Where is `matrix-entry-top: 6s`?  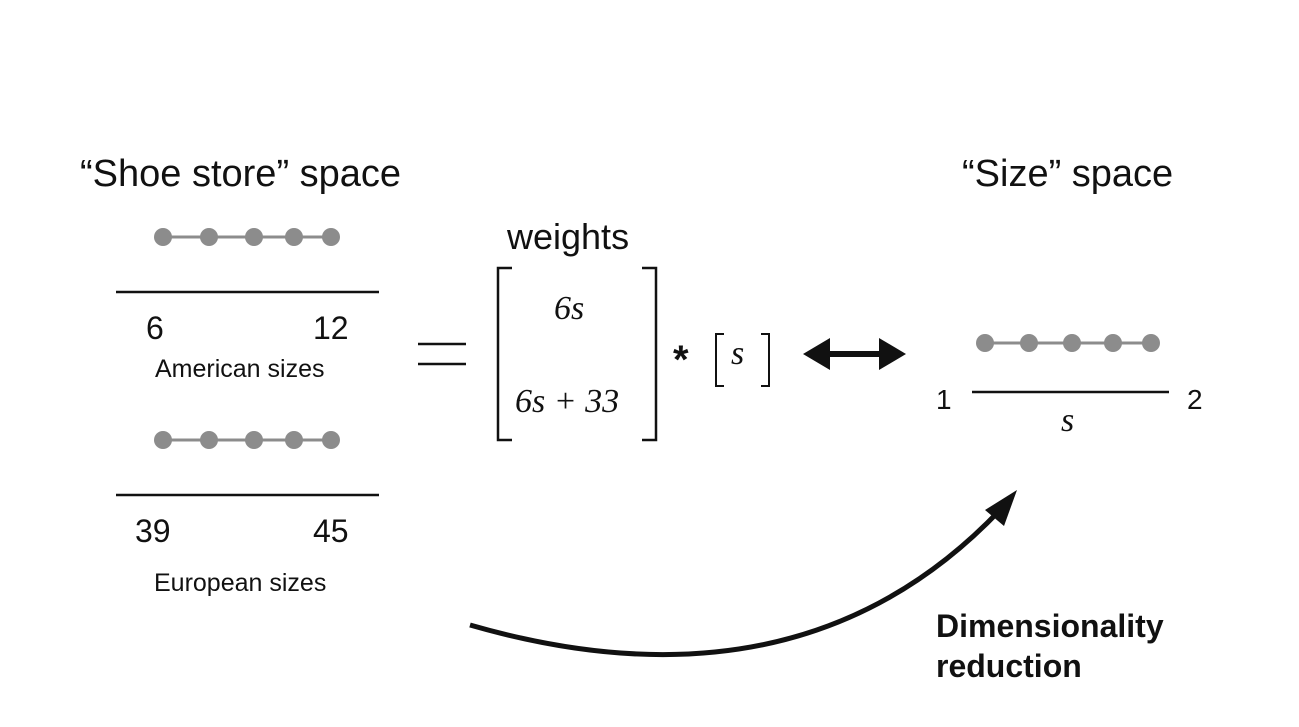 matrix-entry-top: 6s is located at coordinates (569, 308).